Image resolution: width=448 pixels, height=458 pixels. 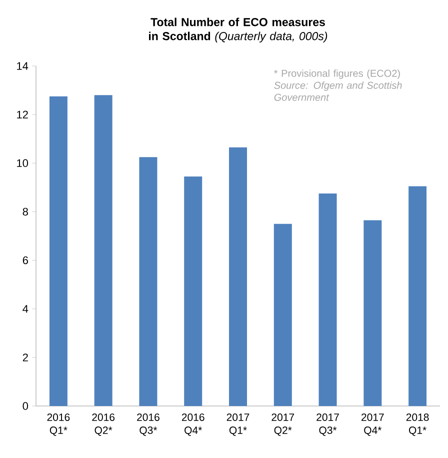 What do you see at coordinates (25, 260) in the screenshot?
I see `y-tick-label: 6` at bounding box center [25, 260].